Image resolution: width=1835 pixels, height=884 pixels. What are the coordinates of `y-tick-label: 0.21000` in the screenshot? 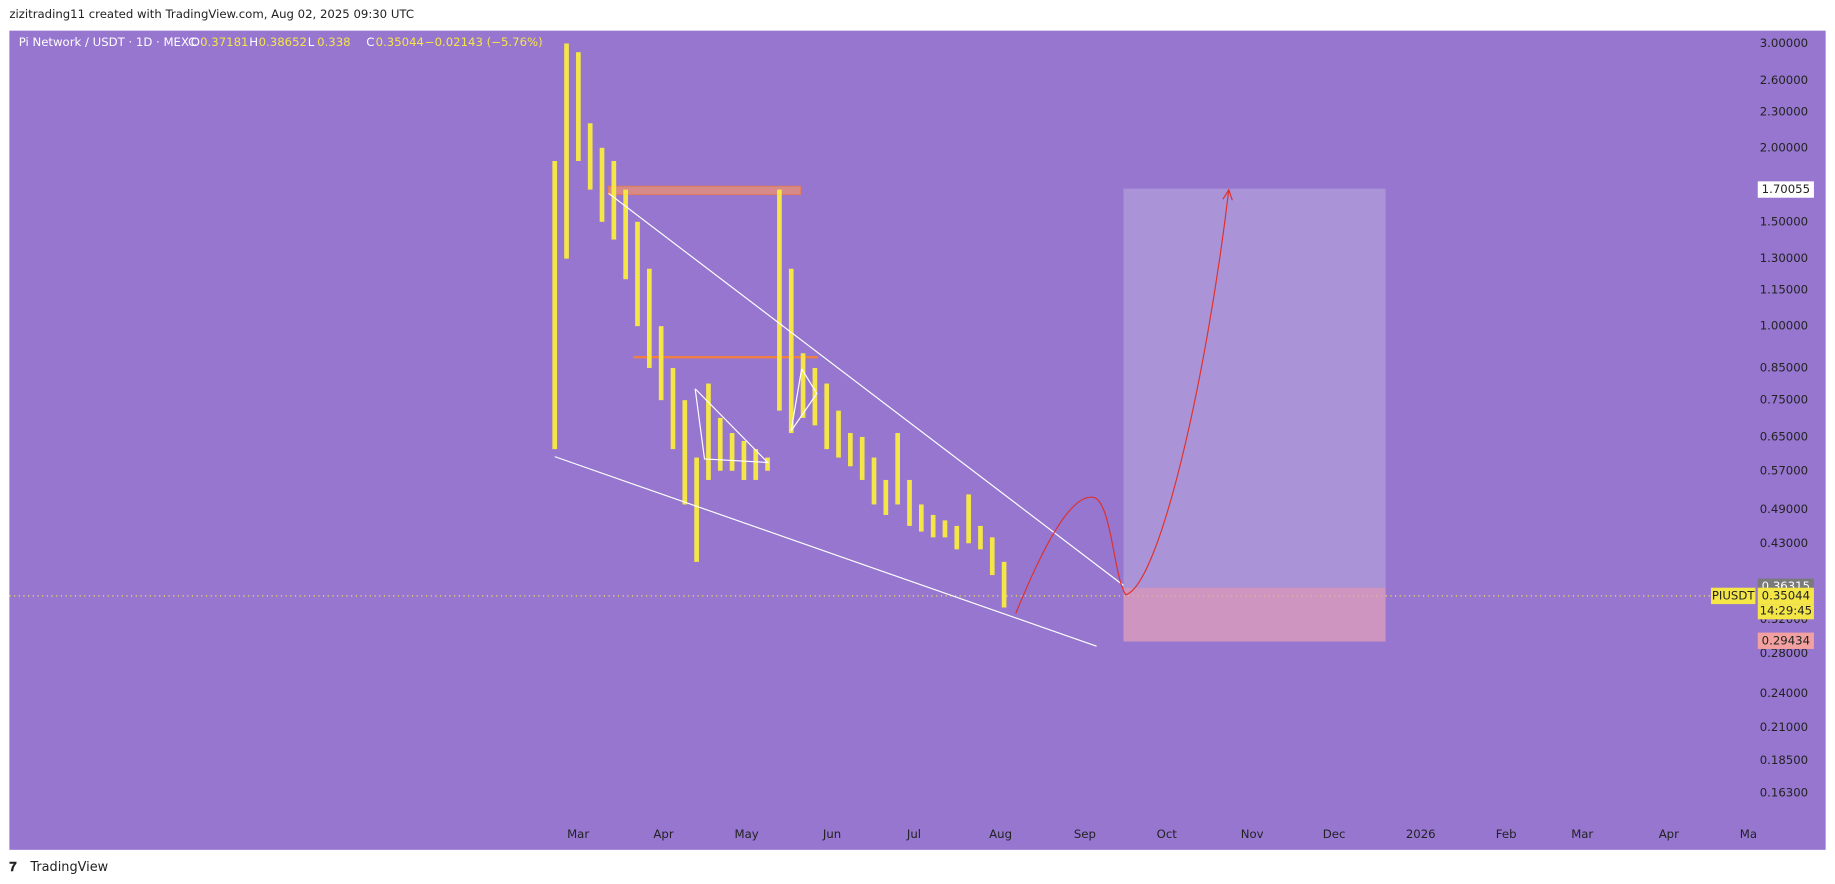 It's located at (1784, 727).